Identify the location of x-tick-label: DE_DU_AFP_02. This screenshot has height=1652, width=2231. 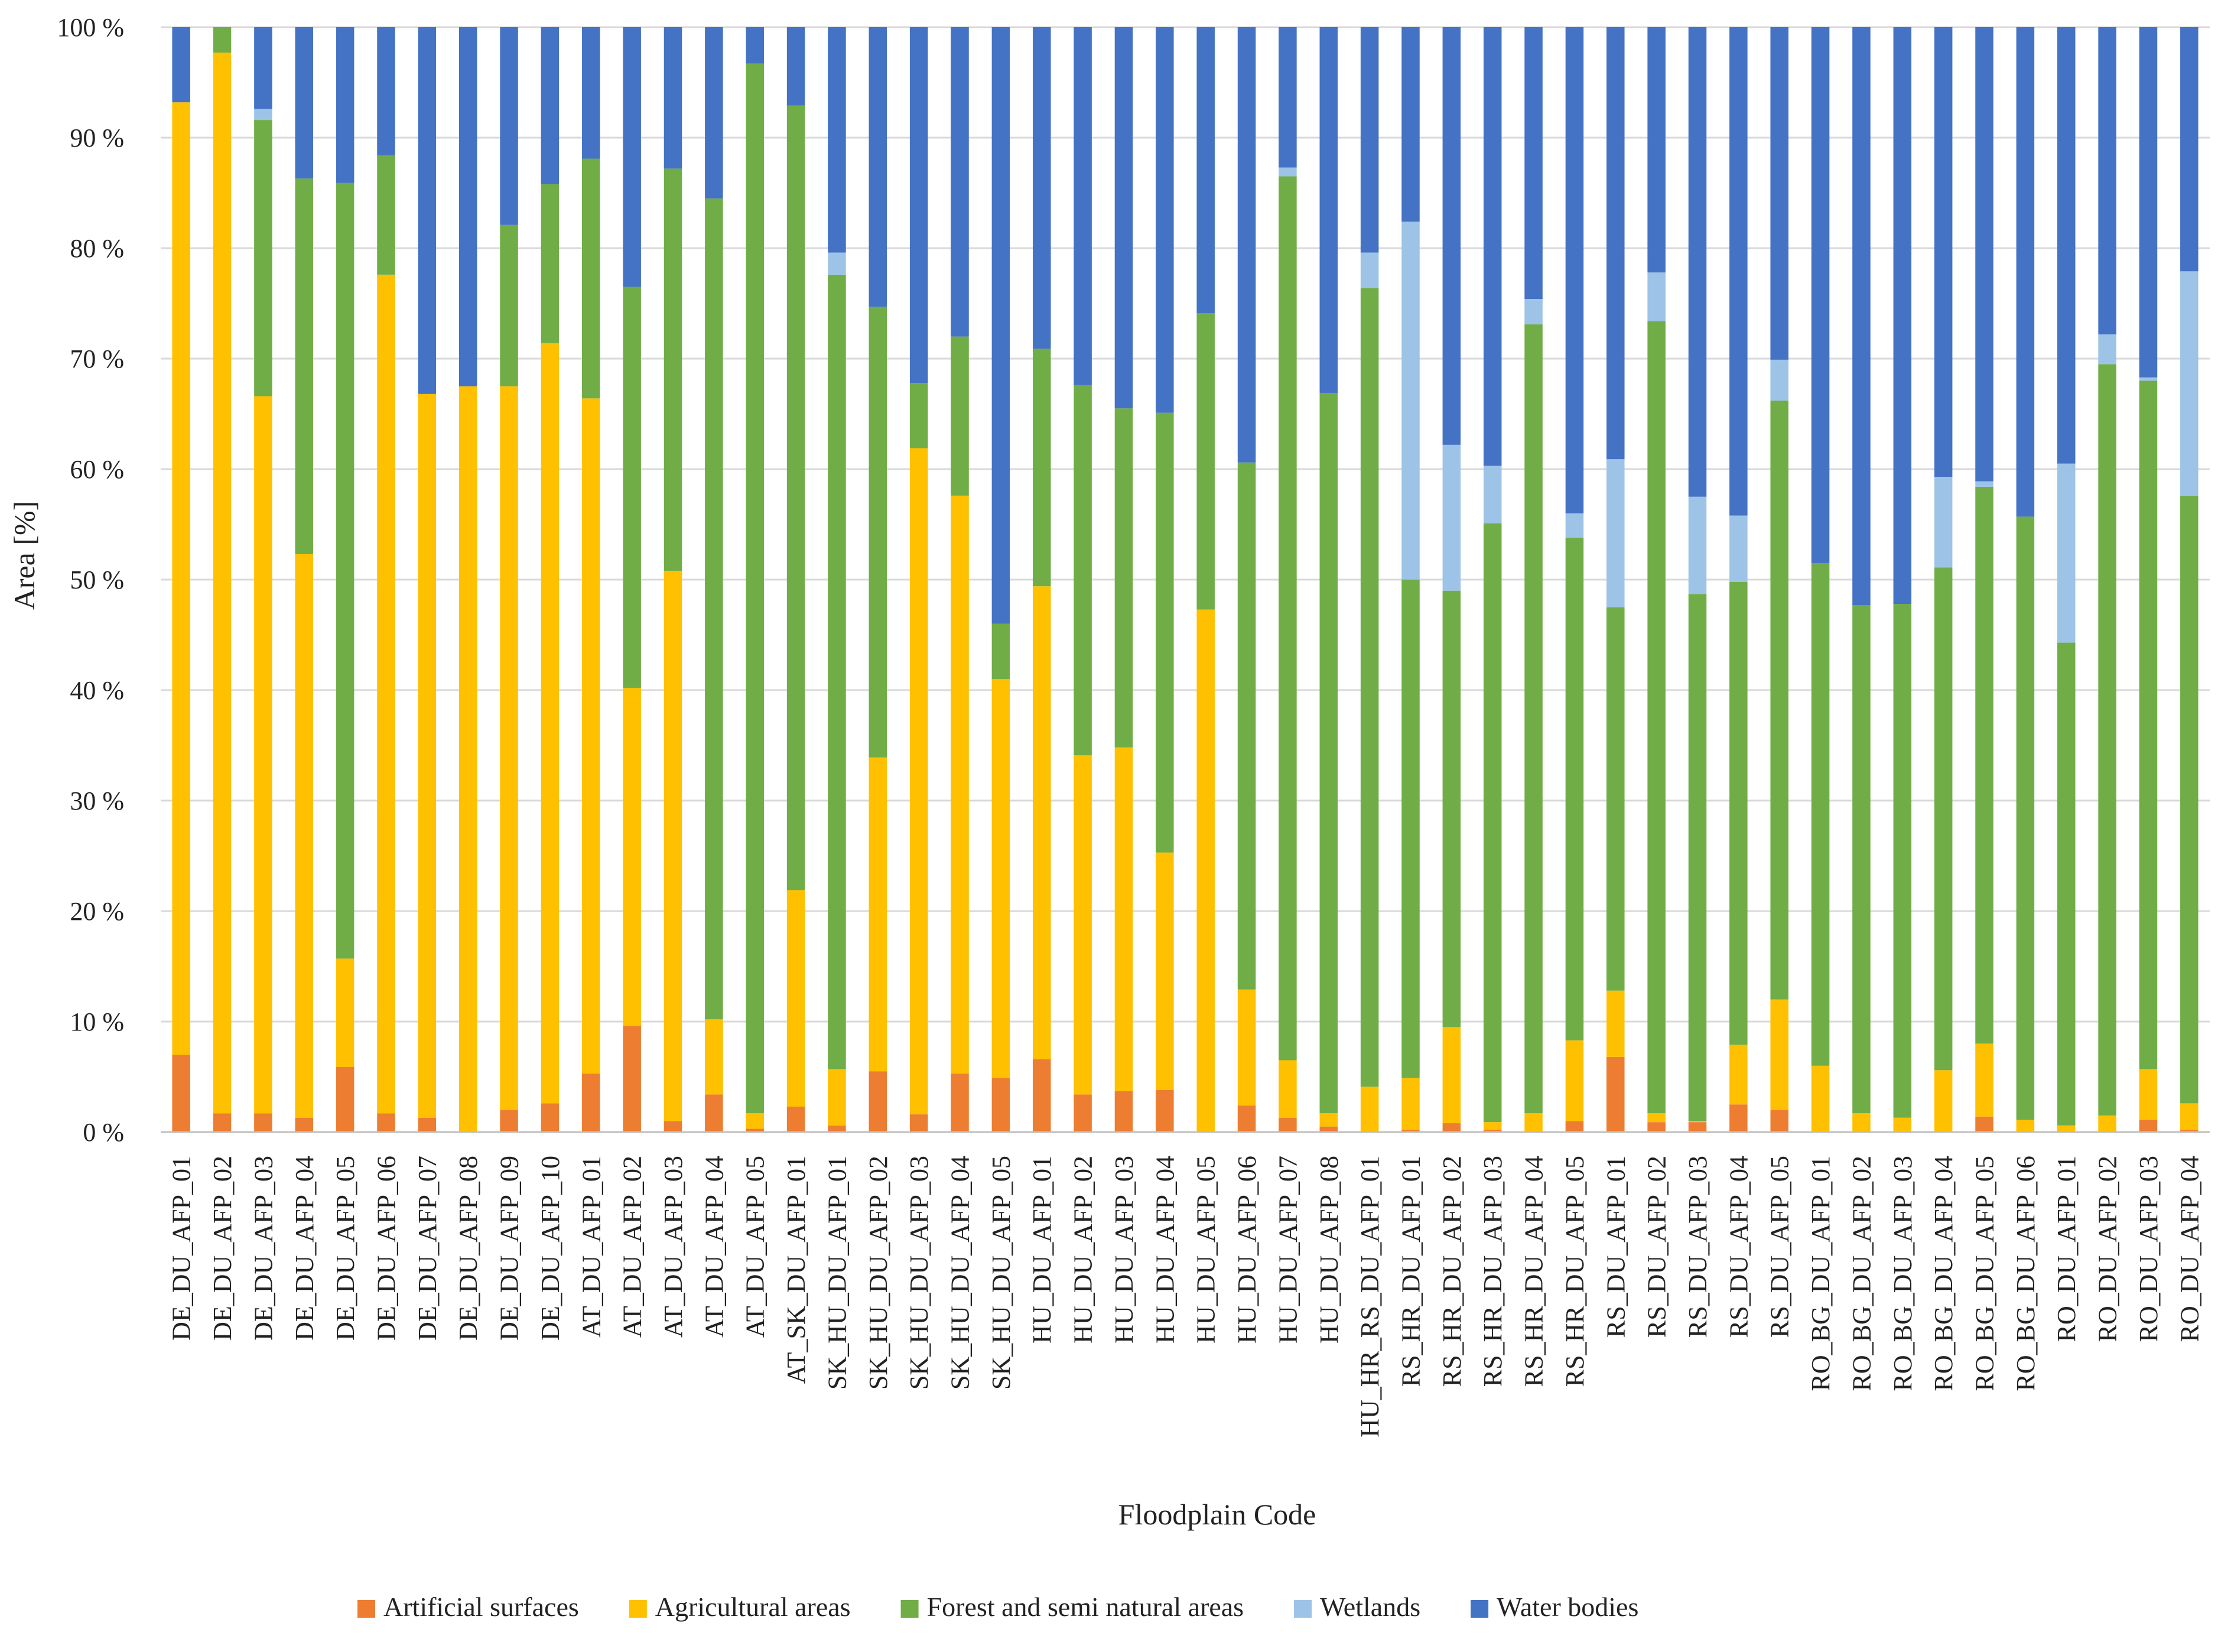
(222, 1248).